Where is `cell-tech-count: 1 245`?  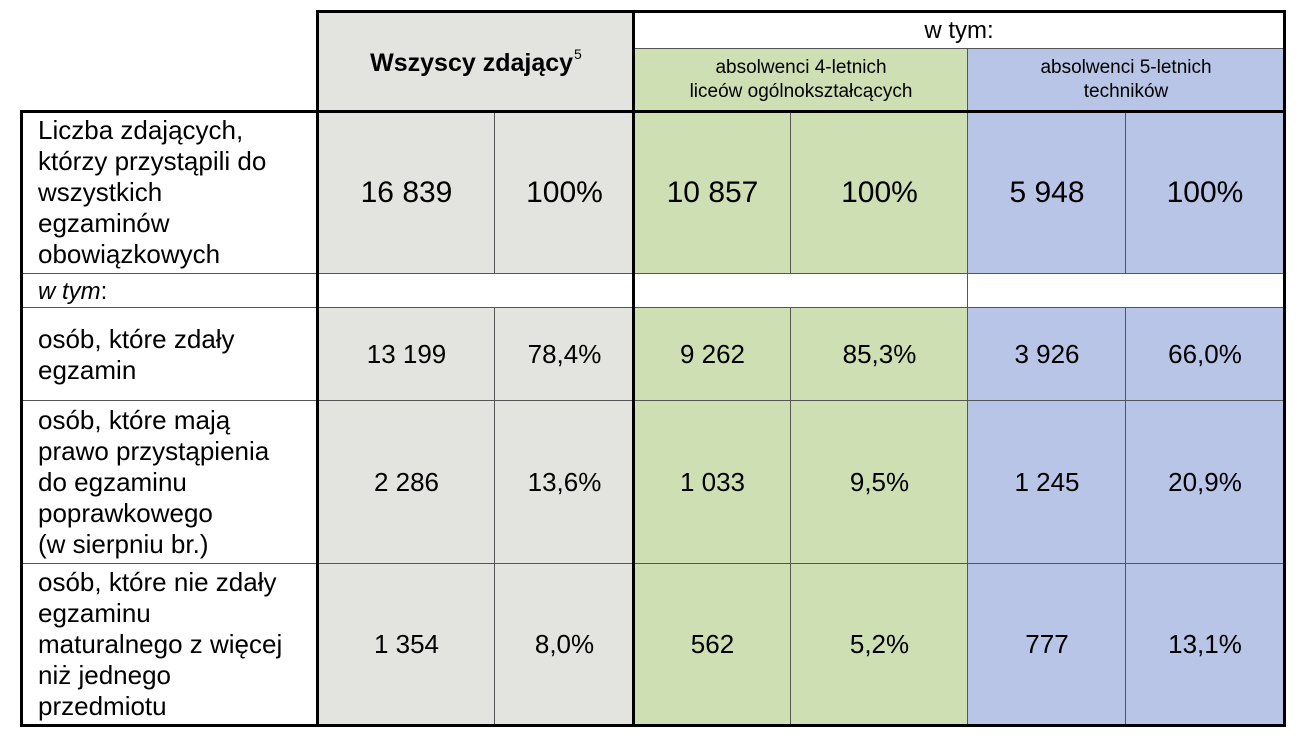 cell-tech-count: 1 245 is located at coordinates (1047, 482).